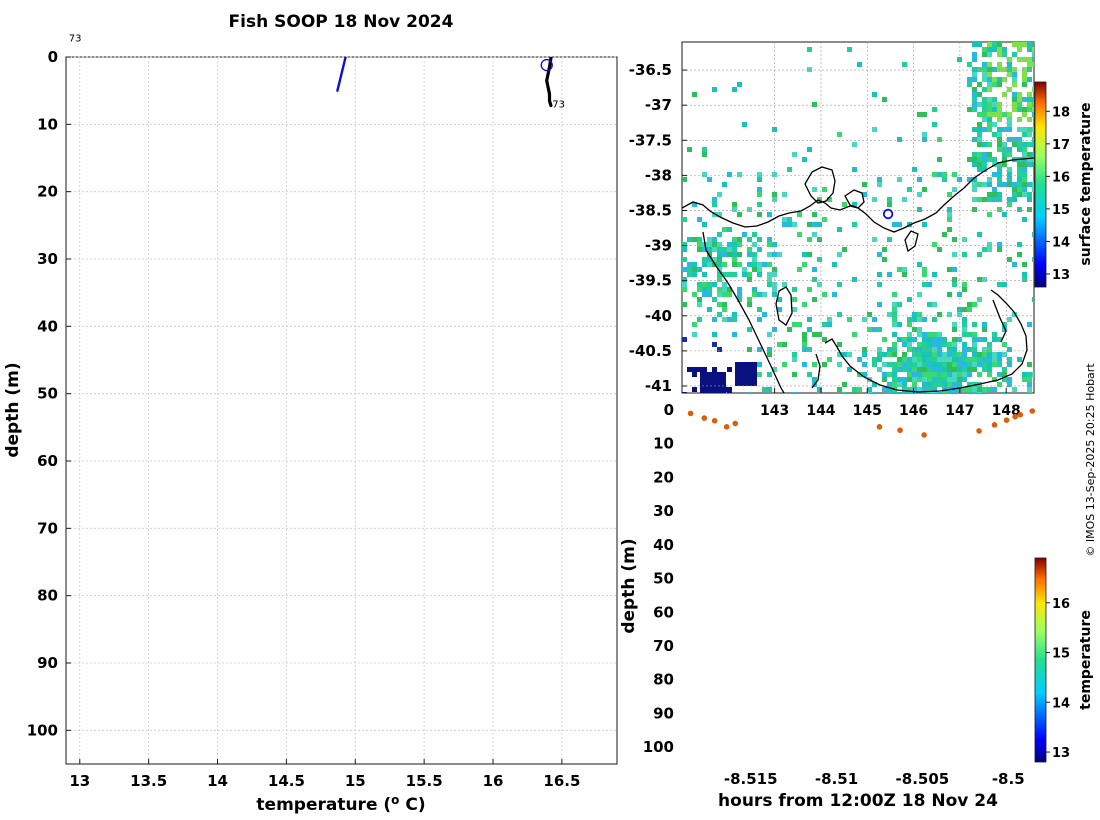 The width and height of the screenshot is (1100, 820). What do you see at coordinates (650, 210) in the screenshot?
I see `lat-tick-label: -38.5` at bounding box center [650, 210].